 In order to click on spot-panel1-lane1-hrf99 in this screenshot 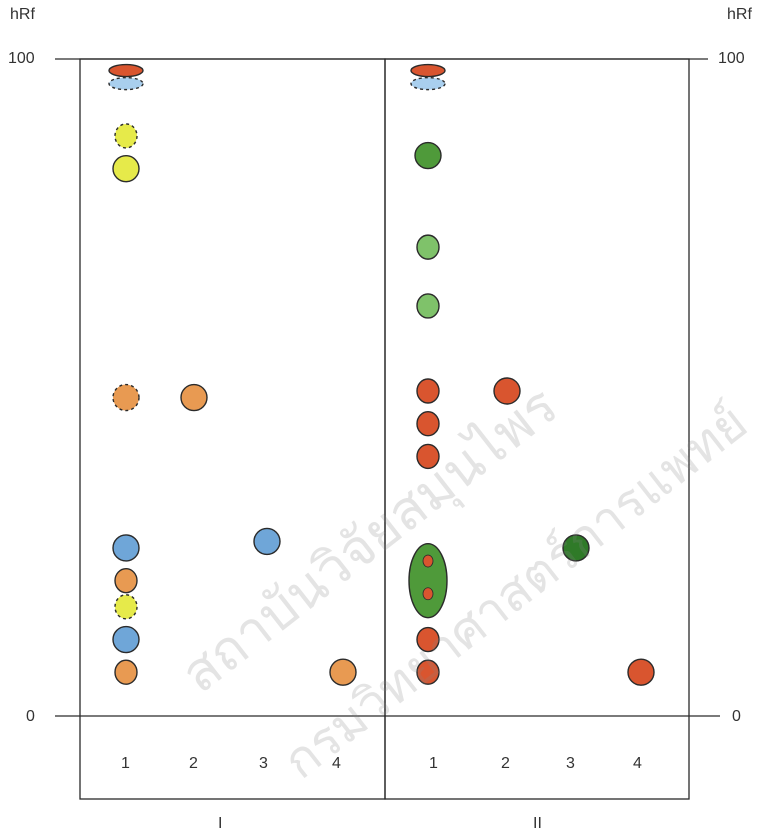, I will do `click(126, 70)`.